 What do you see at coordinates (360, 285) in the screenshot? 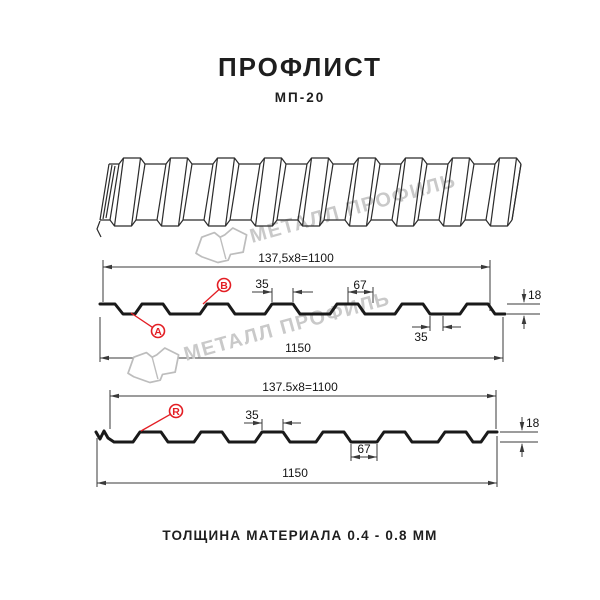
I see `dim-gap-67: 67` at bounding box center [360, 285].